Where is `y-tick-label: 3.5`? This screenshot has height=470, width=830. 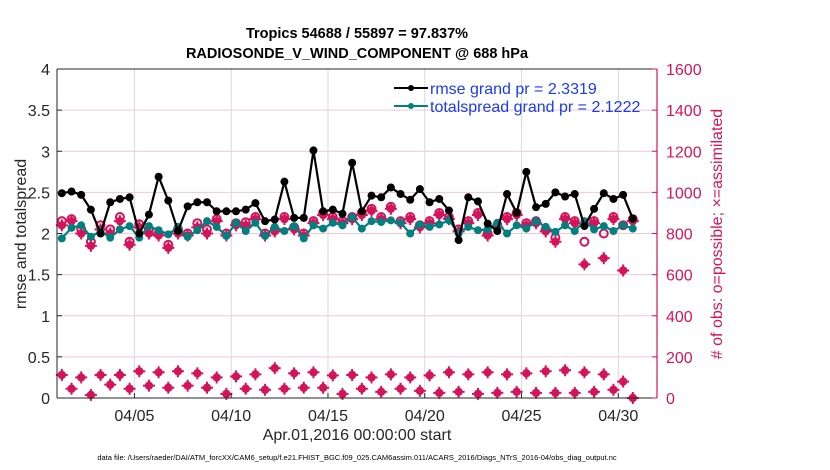 y-tick-label: 3.5 is located at coordinates (39, 111).